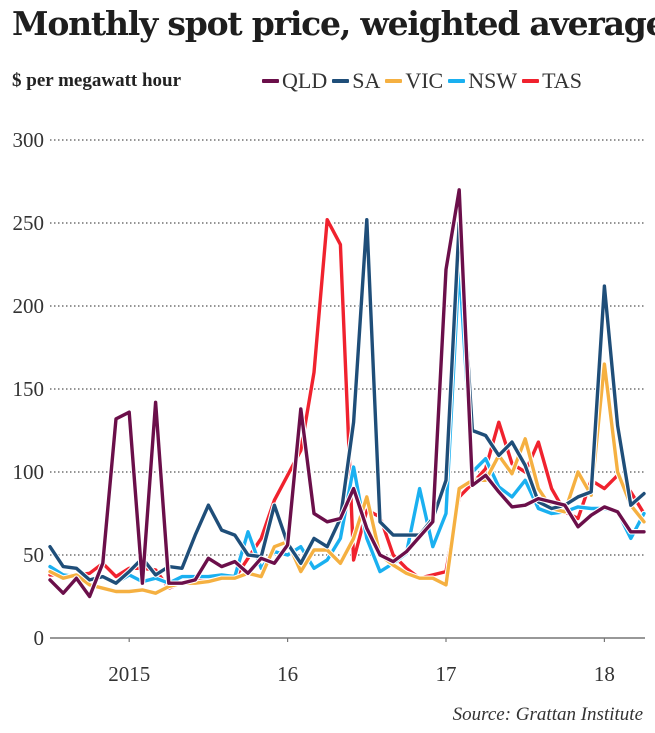  Describe the element at coordinates (129, 674) in the screenshot. I see `x-tick-label: 2015` at that location.